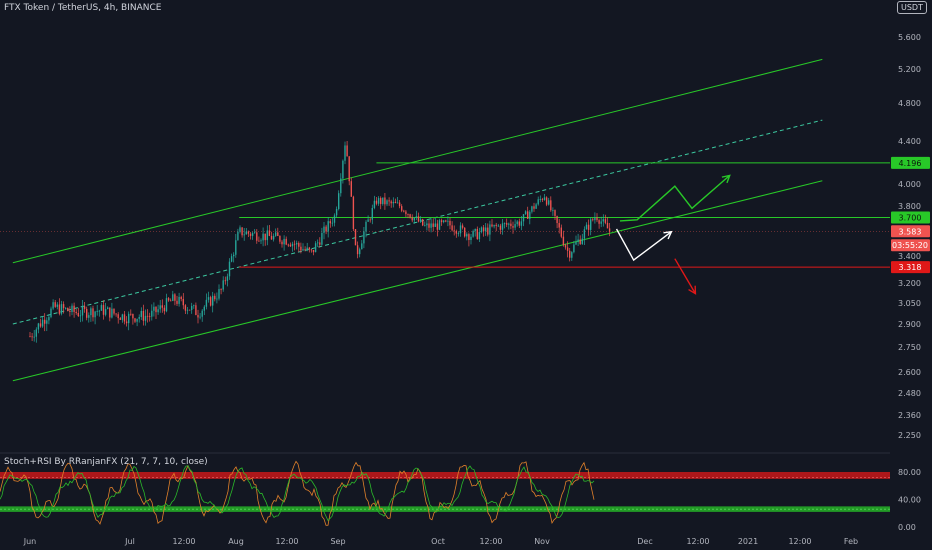 The width and height of the screenshot is (932, 550). I want to click on time-tick-label: 12:00, so click(490, 541).